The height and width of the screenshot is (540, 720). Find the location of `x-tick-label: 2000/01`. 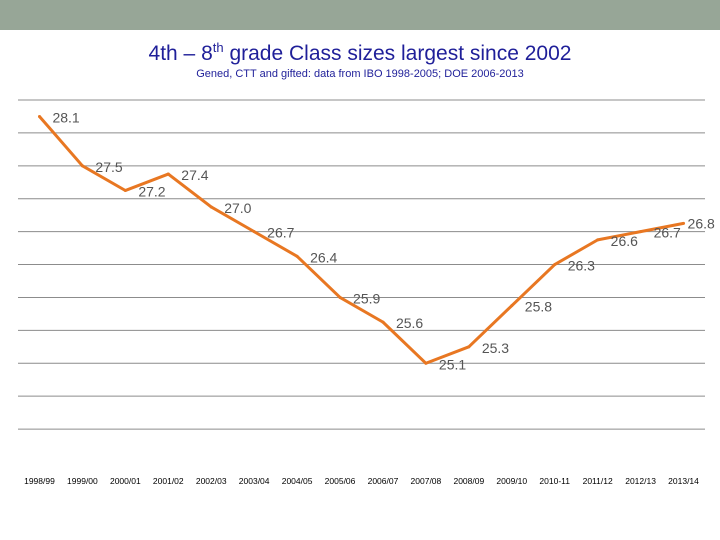

x-tick-label: 2000/01 is located at coordinates (125, 481).